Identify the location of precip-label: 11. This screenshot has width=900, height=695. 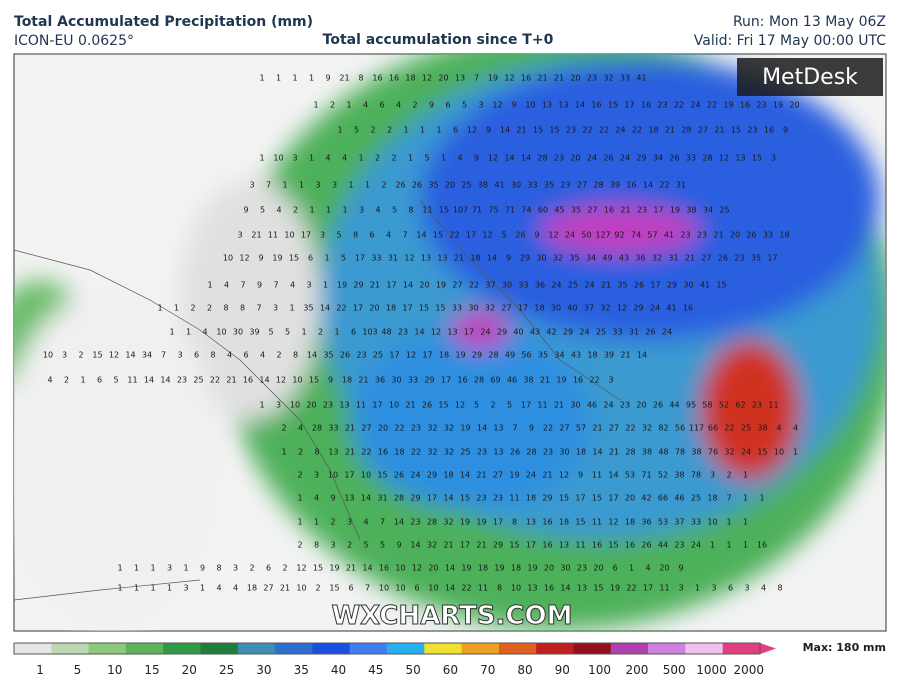
(597, 522).